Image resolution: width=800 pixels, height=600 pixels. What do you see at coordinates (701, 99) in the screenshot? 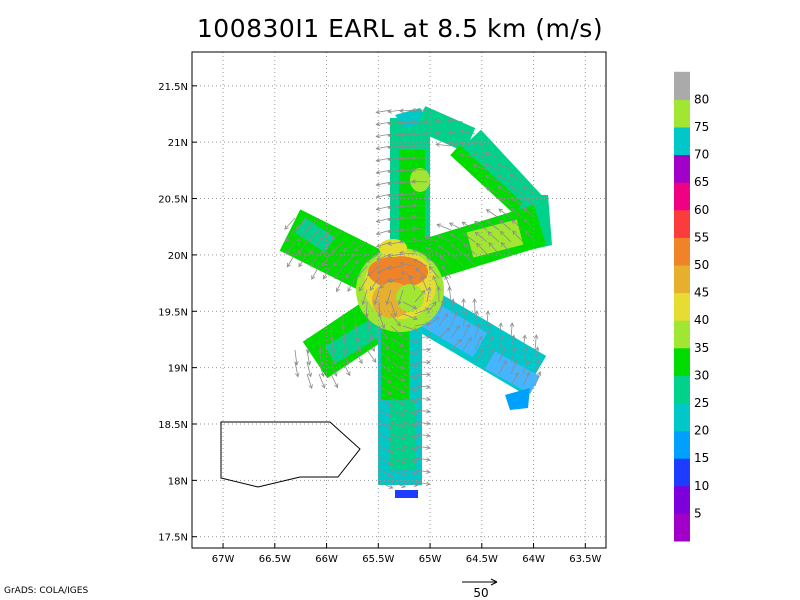
I see `colorbar-label: 80` at bounding box center [701, 99].